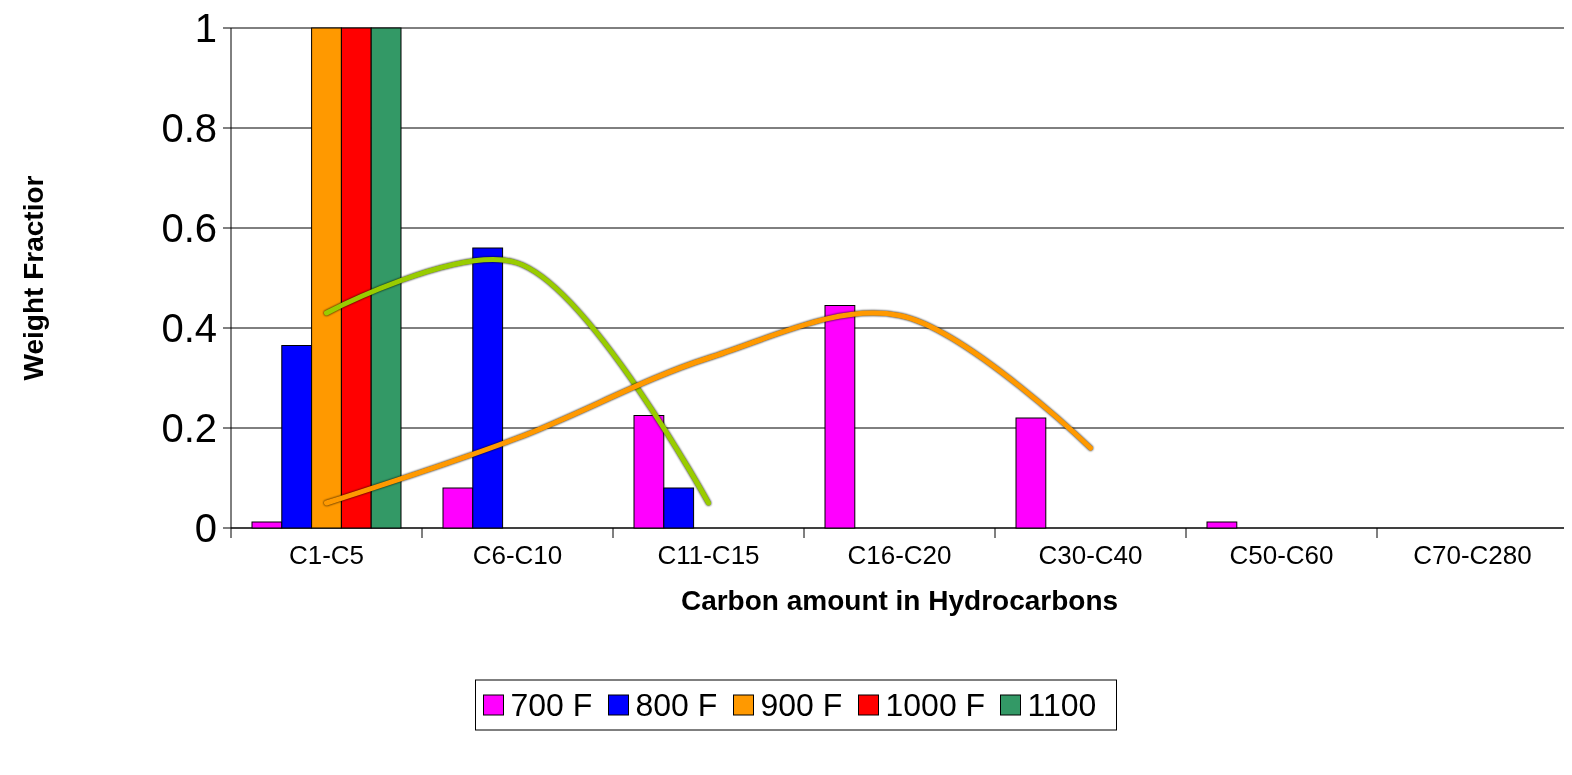 This screenshot has width=1572, height=775. I want to click on y-tick-label: 1, so click(205, 28).